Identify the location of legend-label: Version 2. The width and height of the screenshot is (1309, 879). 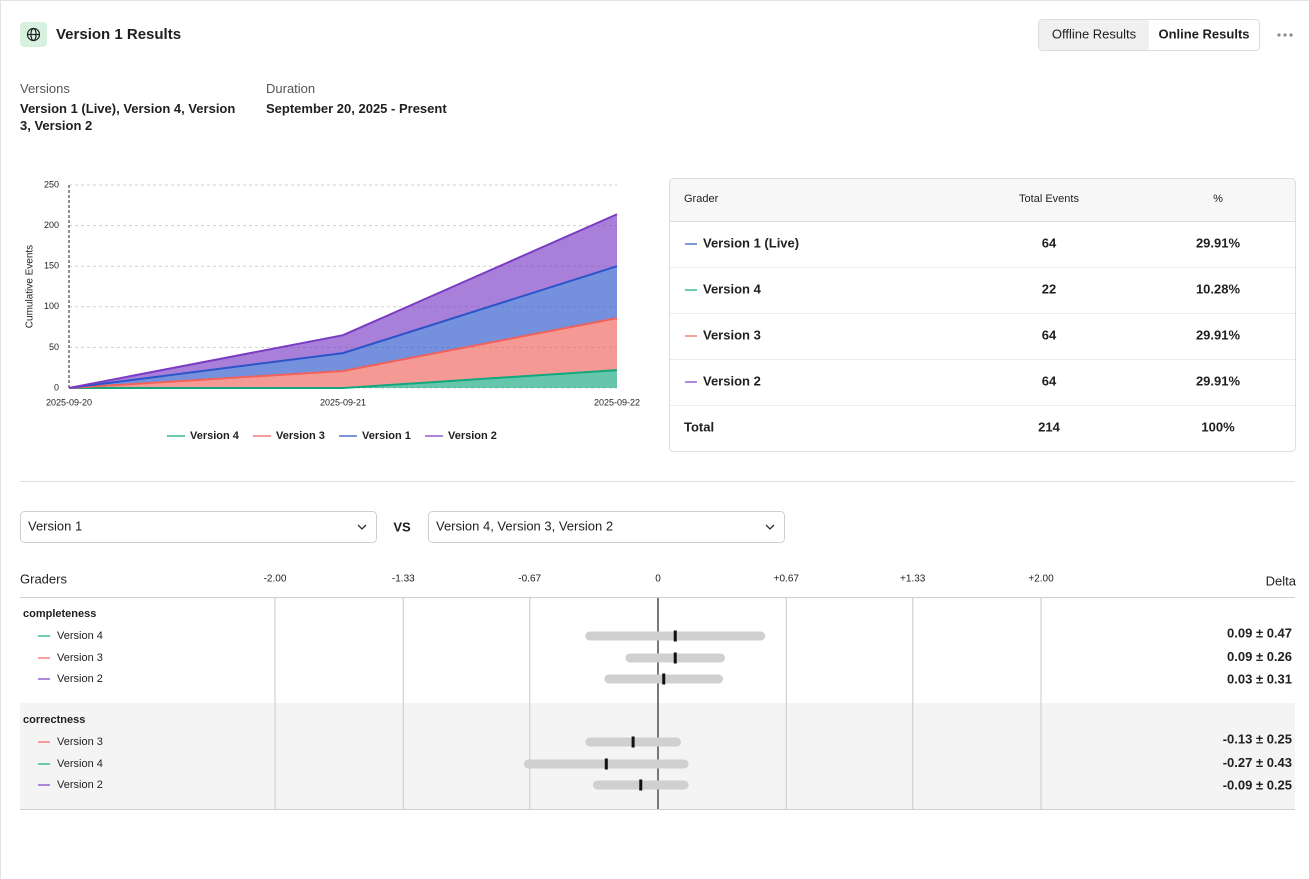
(472, 436).